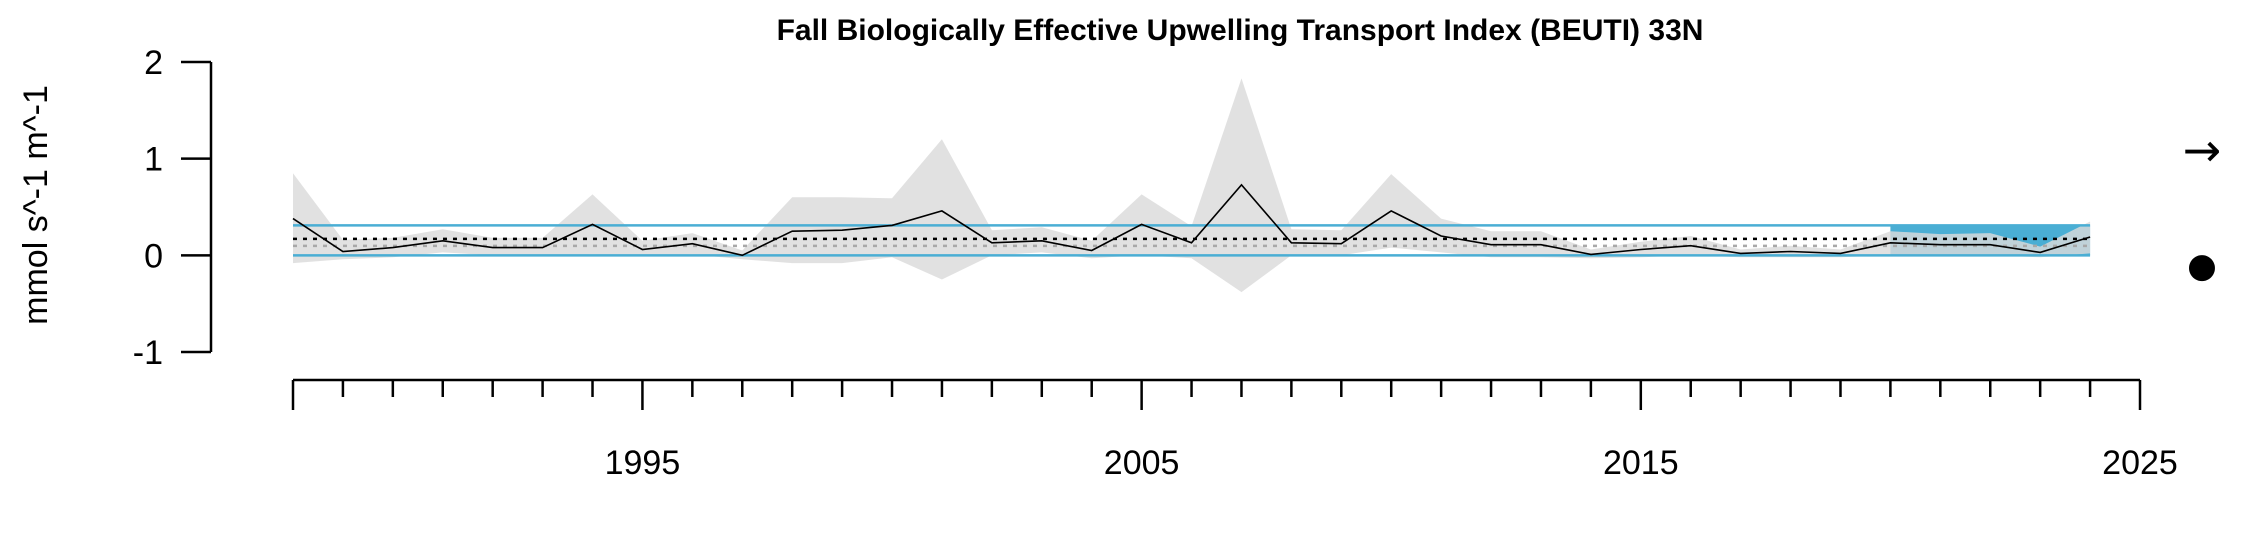 This screenshot has width=2250, height=540. What do you see at coordinates (2140, 463) in the screenshot?
I see `x-tick-label: 2025` at bounding box center [2140, 463].